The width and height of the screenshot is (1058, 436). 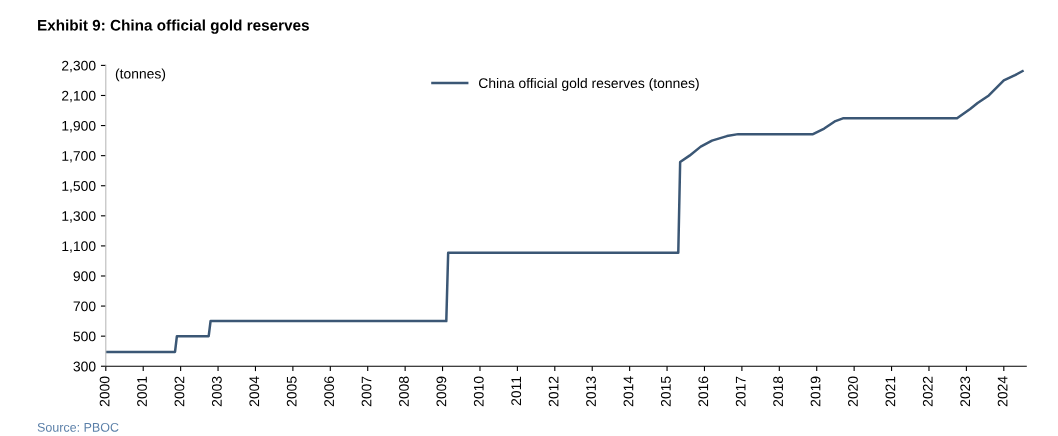 What do you see at coordinates (404, 391) in the screenshot?
I see `x-tick-label: 2008` at bounding box center [404, 391].